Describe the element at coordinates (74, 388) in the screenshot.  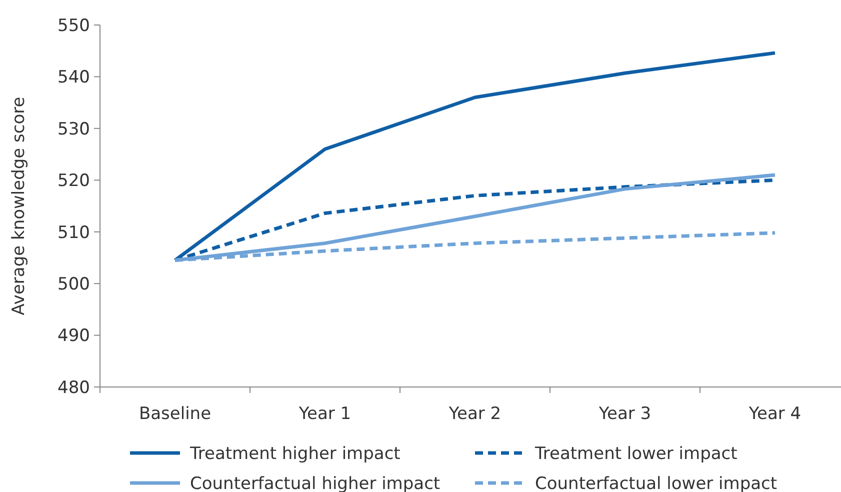
I see `y-tick-label: 480` at that location.